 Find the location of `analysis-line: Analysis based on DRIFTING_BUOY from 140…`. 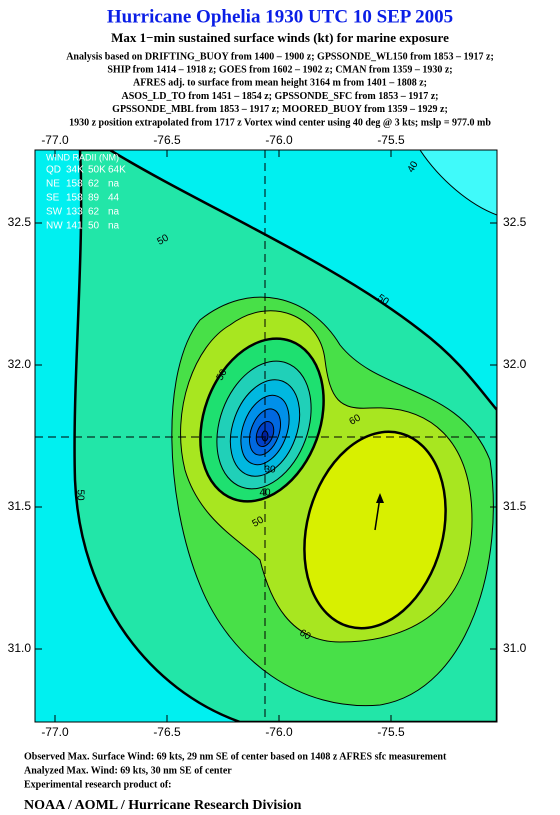

analysis-line: Analysis based on DRIFTING_BUOY from 140… is located at coordinates (280, 56).